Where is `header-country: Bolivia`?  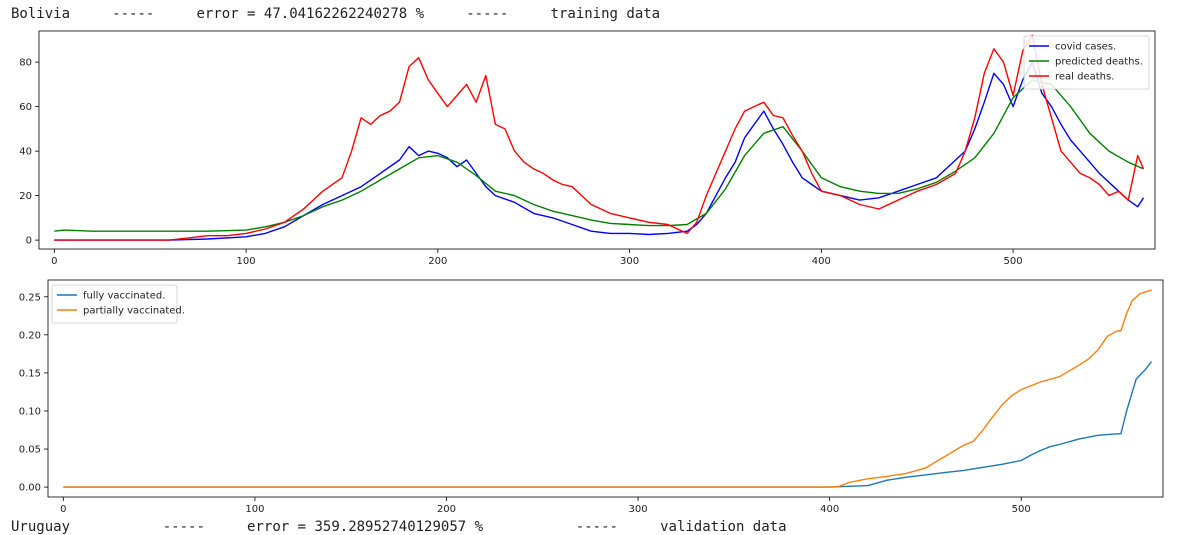
header-country: Bolivia is located at coordinates (41, 14).